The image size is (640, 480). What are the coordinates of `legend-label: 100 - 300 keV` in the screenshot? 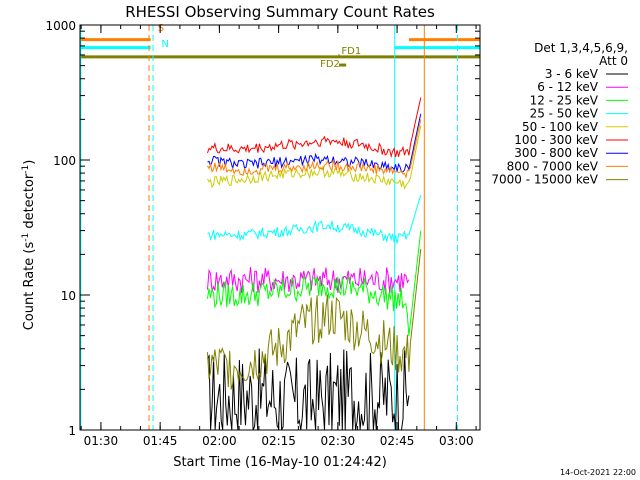 It's located at (556, 140).